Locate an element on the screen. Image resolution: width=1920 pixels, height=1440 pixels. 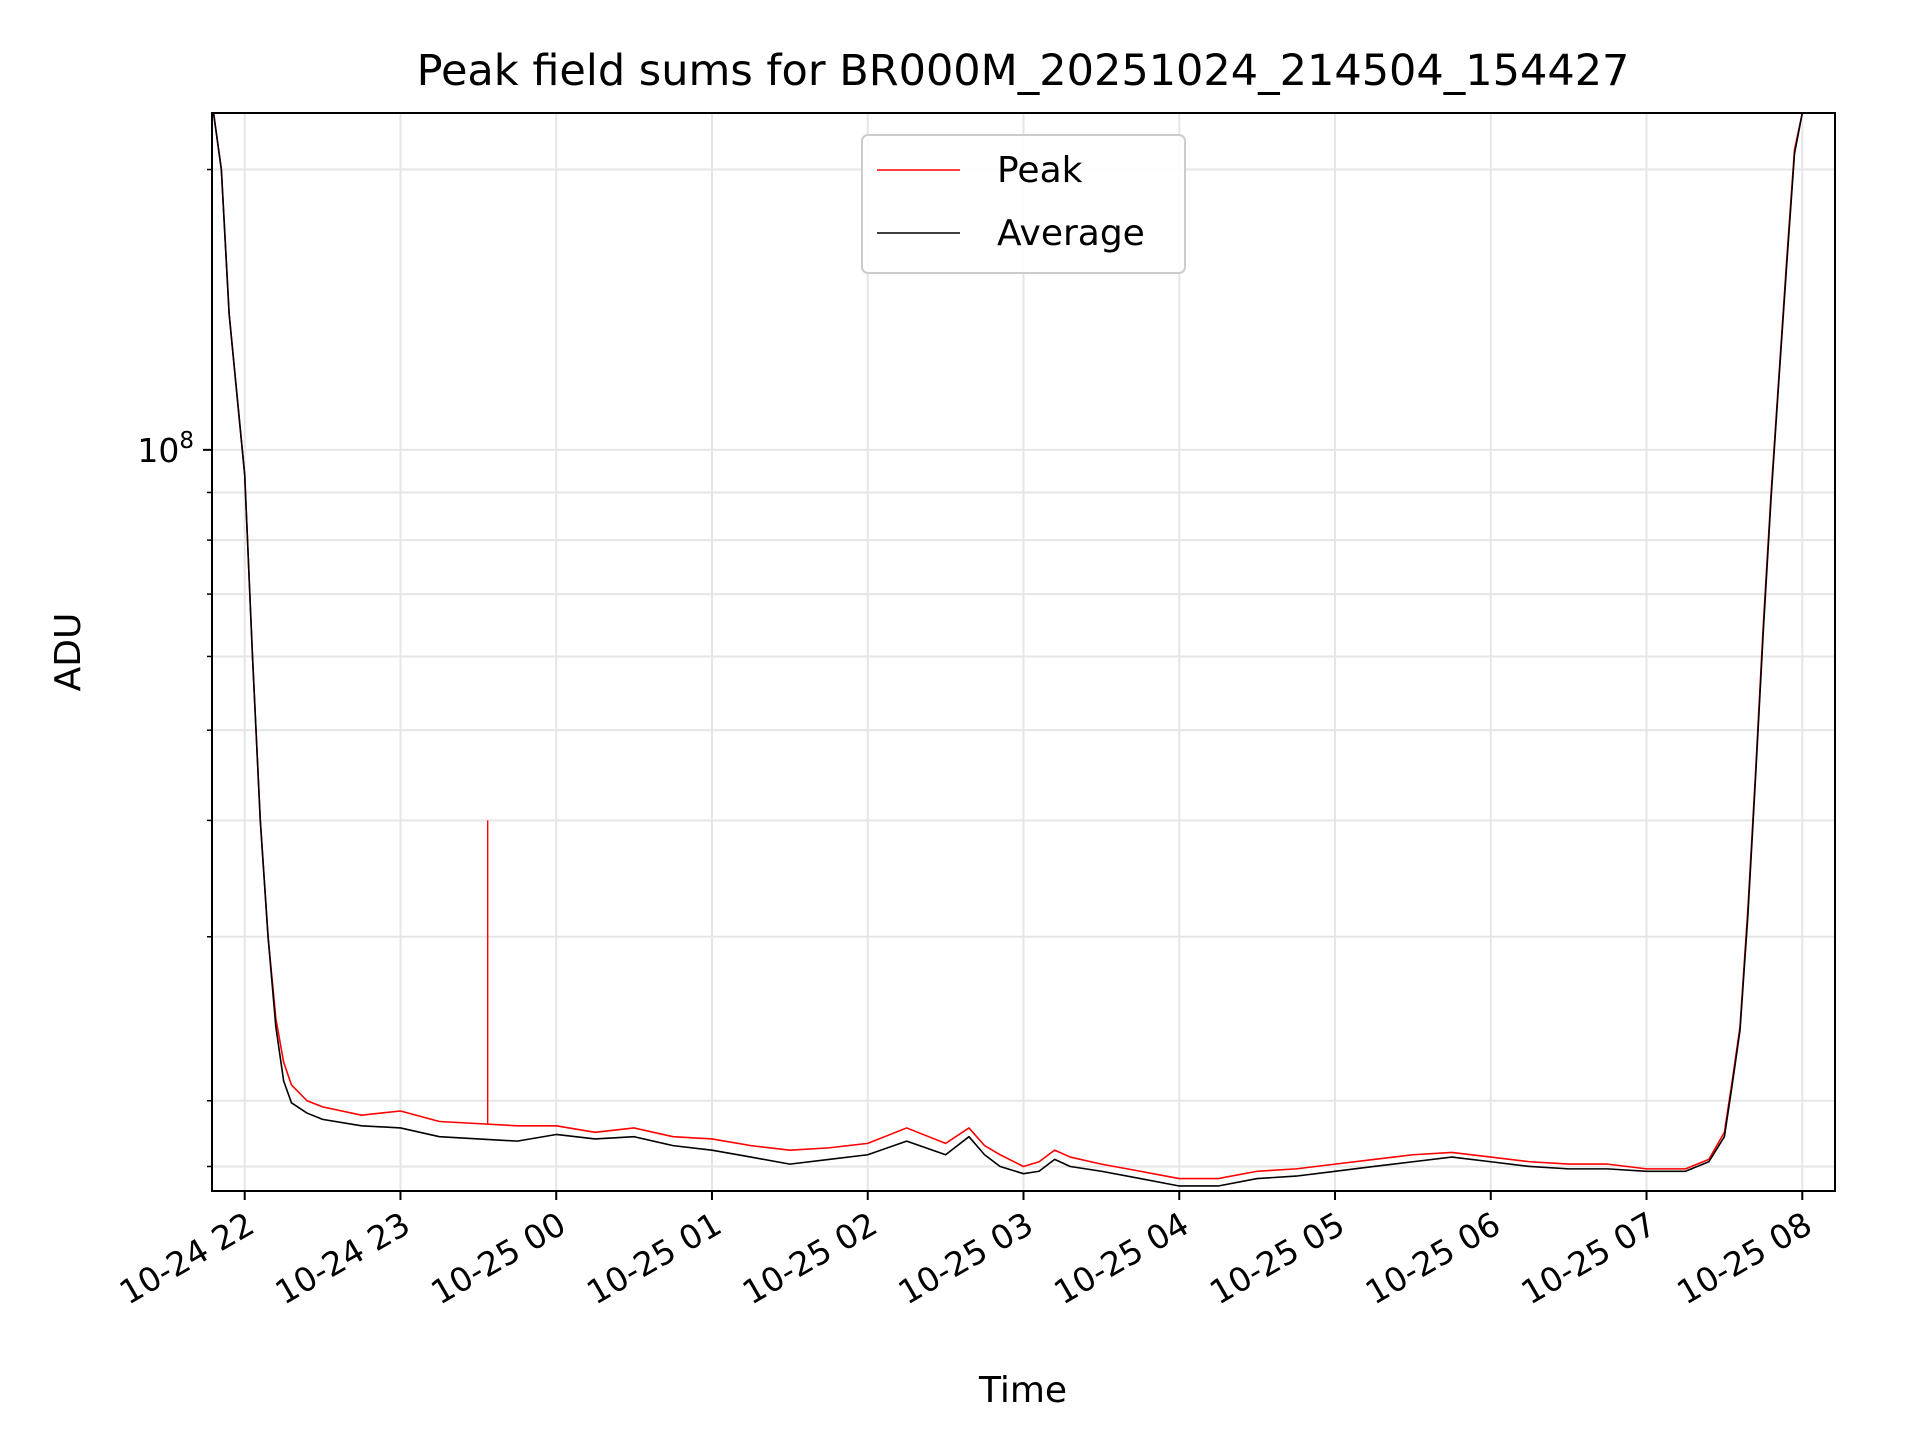
legend: Peak Average is located at coordinates (1023, 204).